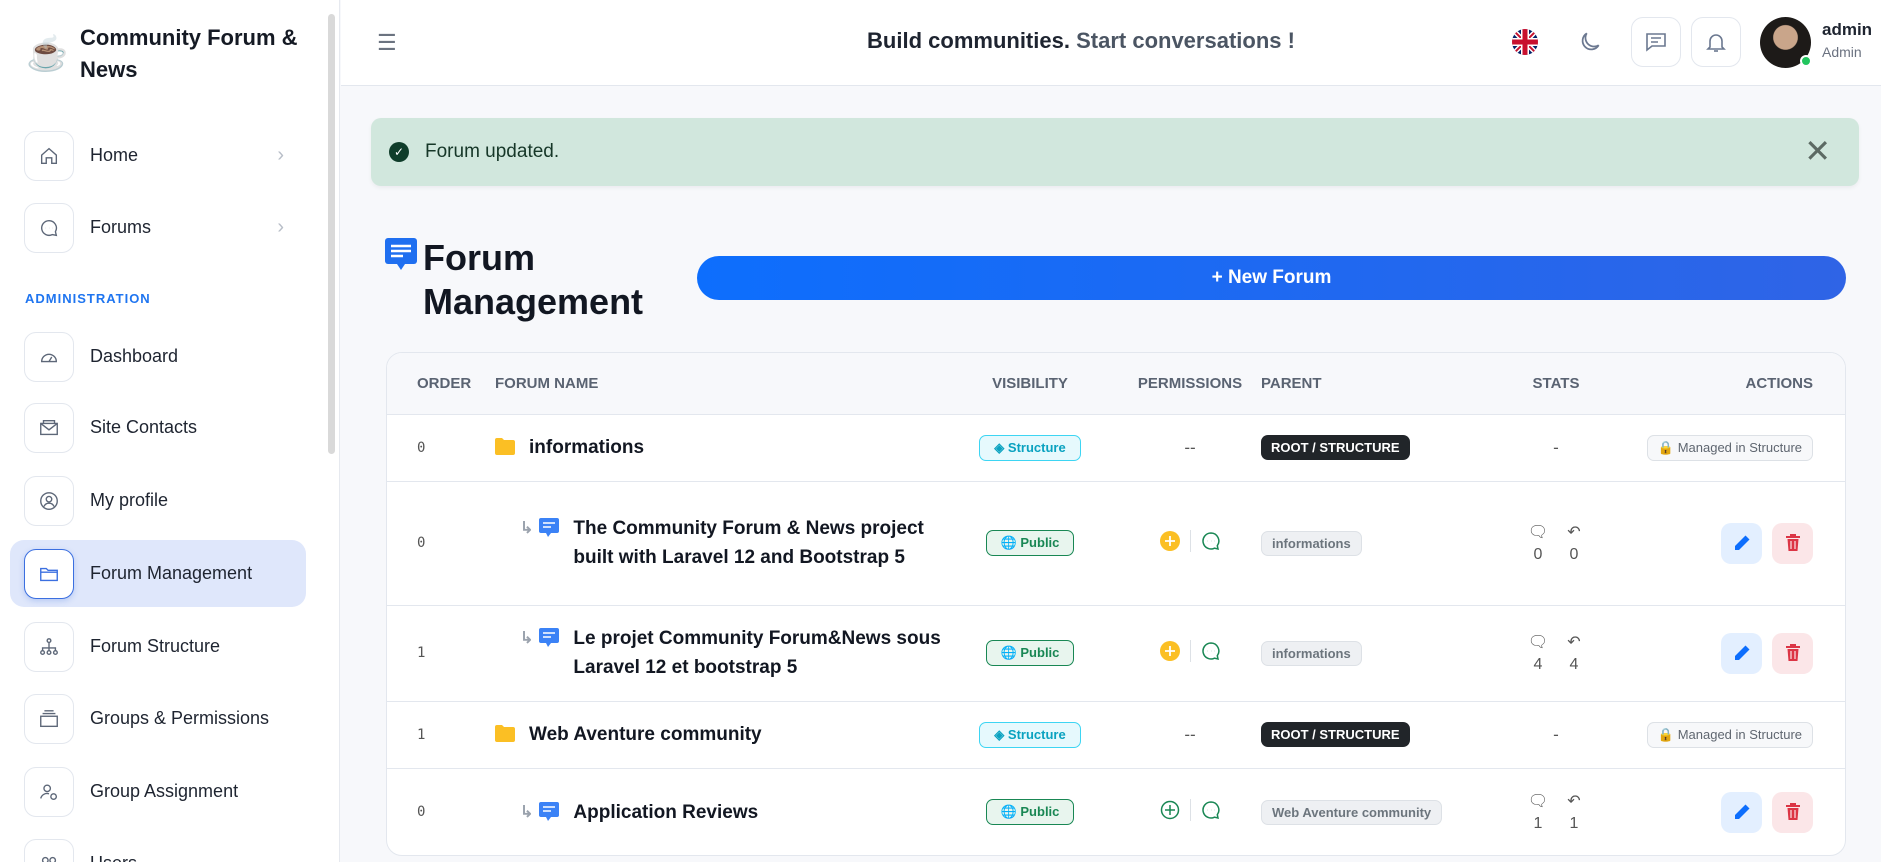  I want to click on tagline: Build communities. Start conversations !, so click(1111, 41).